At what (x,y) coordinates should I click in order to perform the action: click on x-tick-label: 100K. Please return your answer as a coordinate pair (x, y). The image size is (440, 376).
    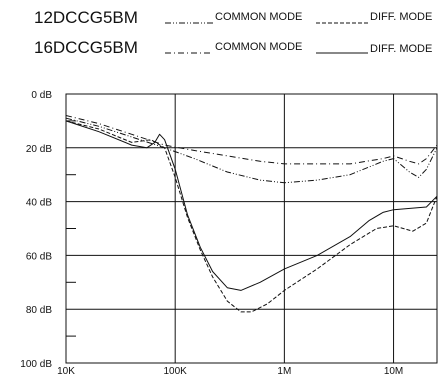
    Looking at the image, I should click on (176, 371).